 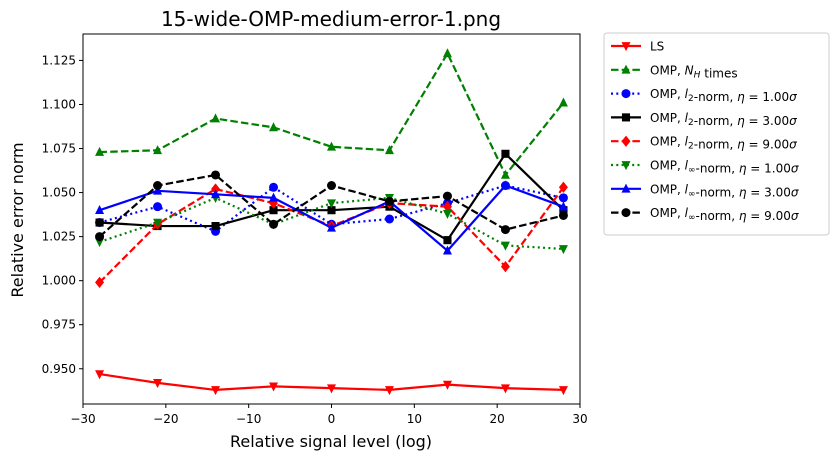 I want to click on y-tick-label: 0.950, so click(x=59, y=369).